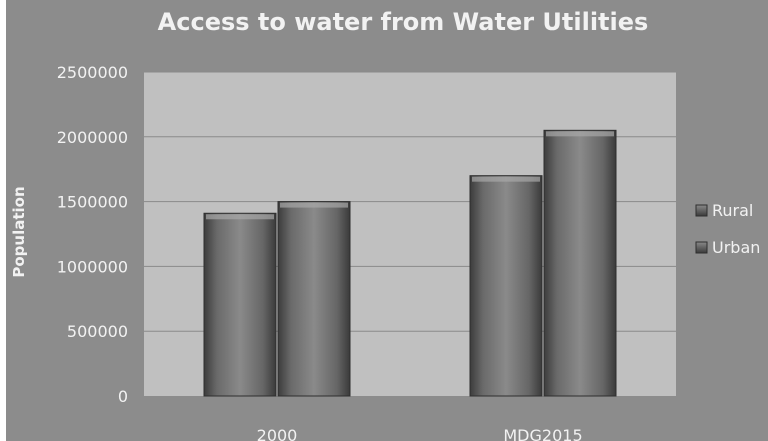 This screenshot has width=768, height=441. Describe the element at coordinates (420, 433) in the screenshot. I see `x-axis-ticks: 2000 MDG2015` at that location.